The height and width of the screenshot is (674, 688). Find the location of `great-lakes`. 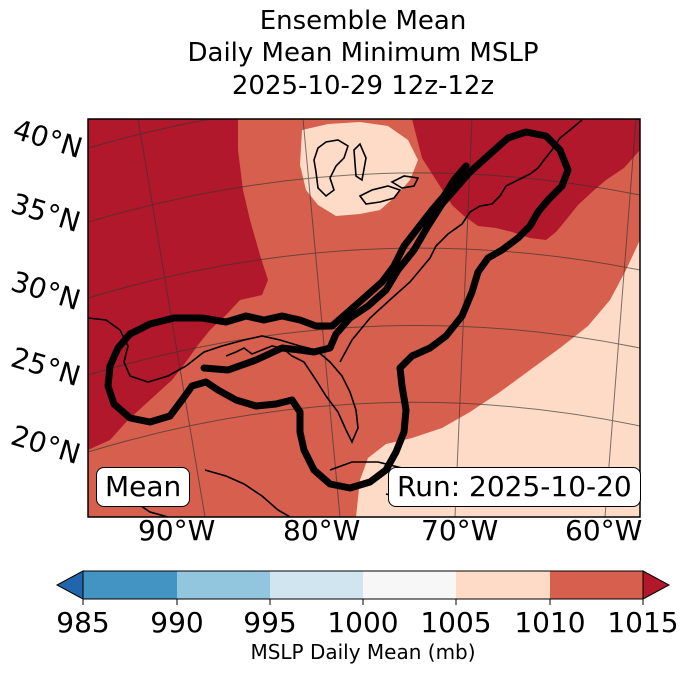

great-lakes is located at coordinates (366, 172).